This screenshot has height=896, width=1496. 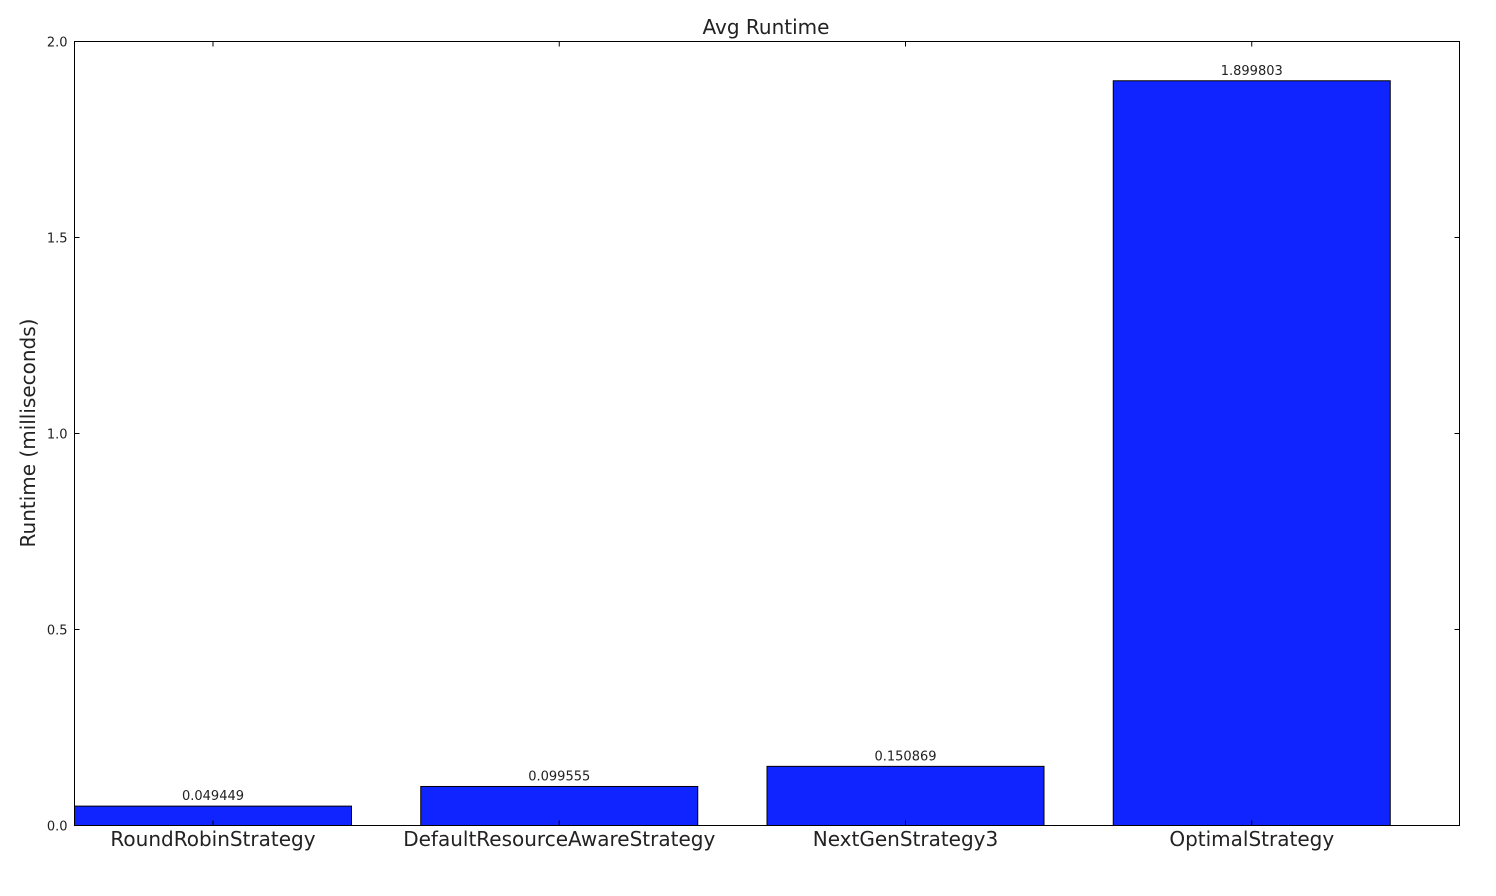 What do you see at coordinates (57, 827) in the screenshot?
I see `y-tick-label: 0.0` at bounding box center [57, 827].